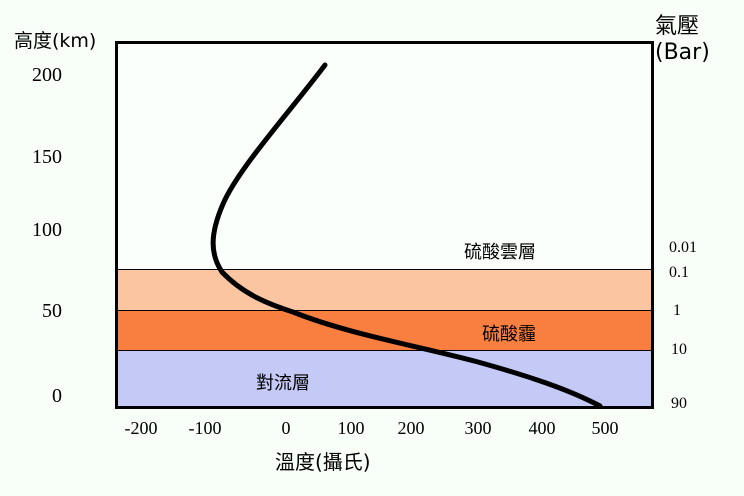  What do you see at coordinates (683, 247) in the screenshot?
I see `pressure-tick: 0.01` at bounding box center [683, 247].